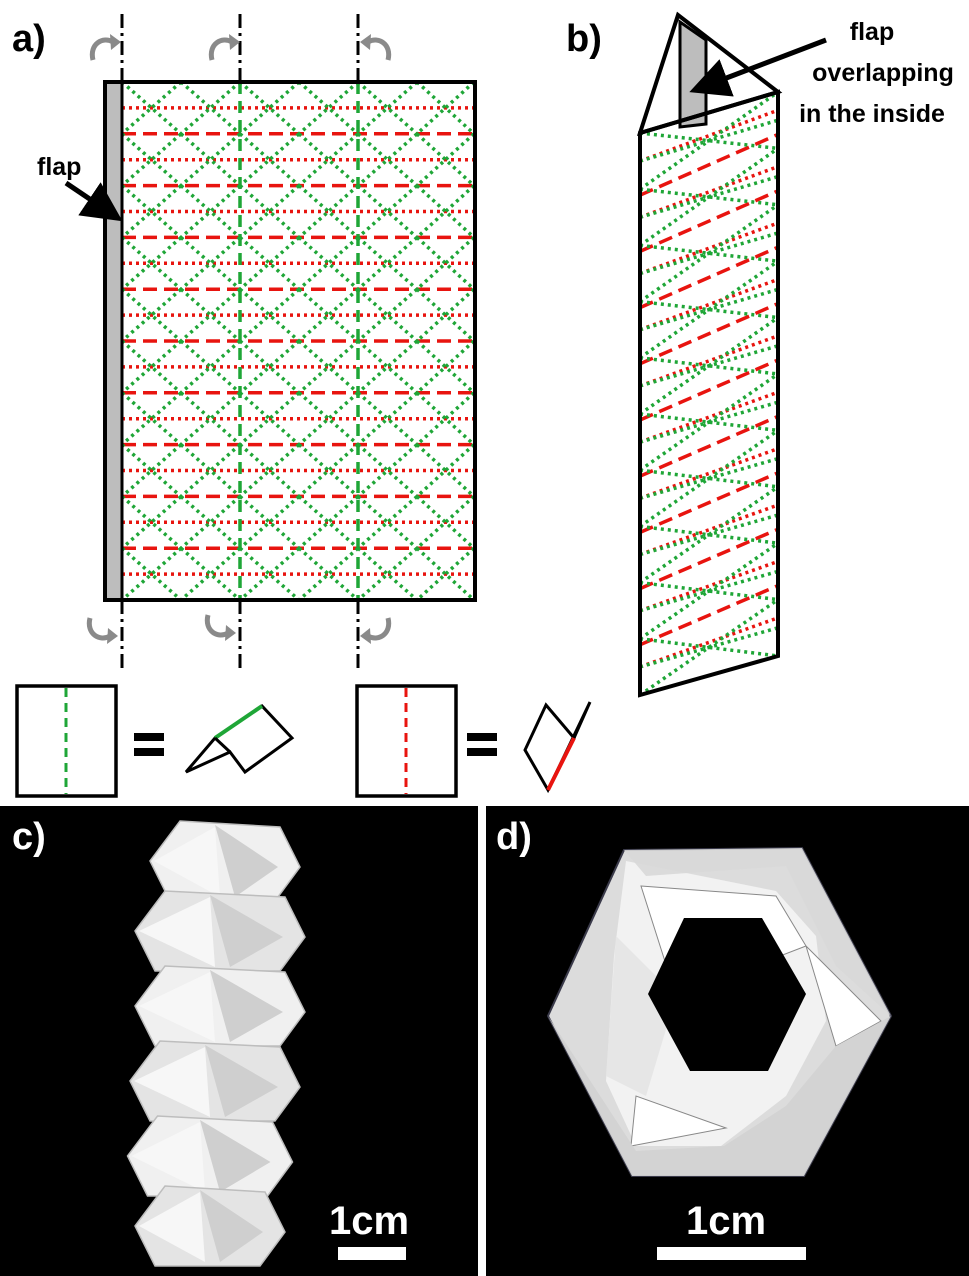 The width and height of the screenshot is (969, 1276). I want to click on annotation-line-1: flap, so click(872, 32).